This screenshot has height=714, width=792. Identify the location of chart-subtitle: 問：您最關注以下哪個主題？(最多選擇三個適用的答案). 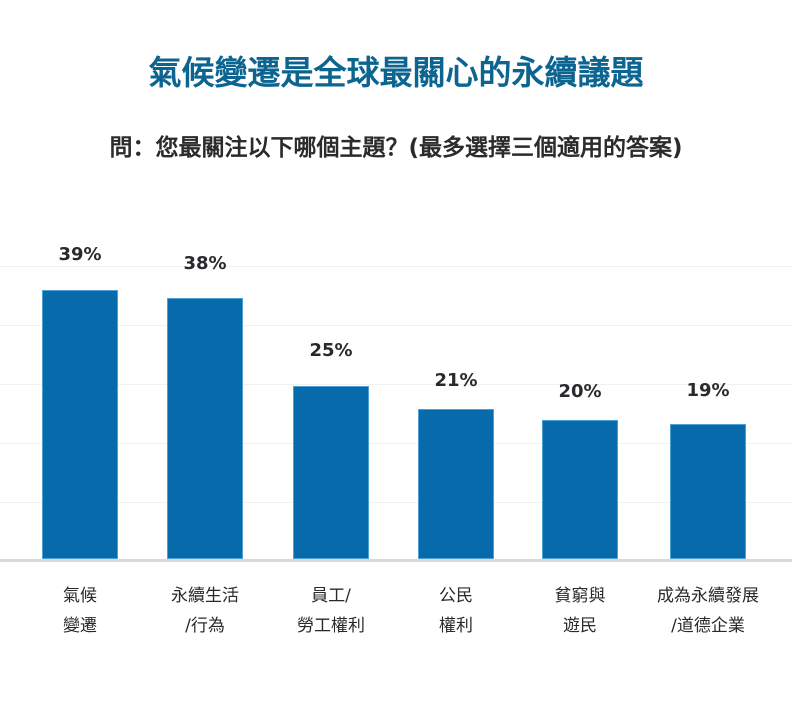
(396, 148).